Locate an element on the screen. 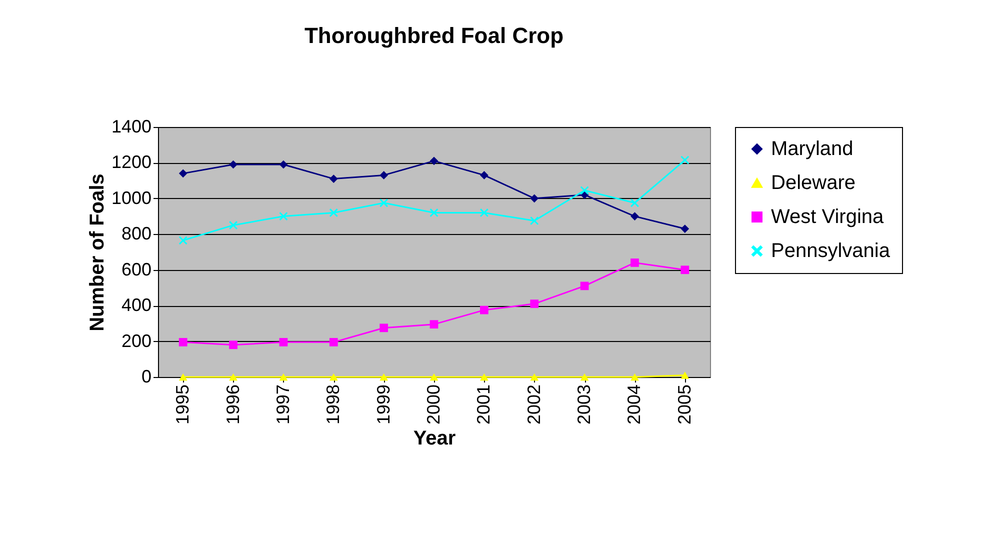  y-axis-title: Number of Foals is located at coordinates (97, 253).